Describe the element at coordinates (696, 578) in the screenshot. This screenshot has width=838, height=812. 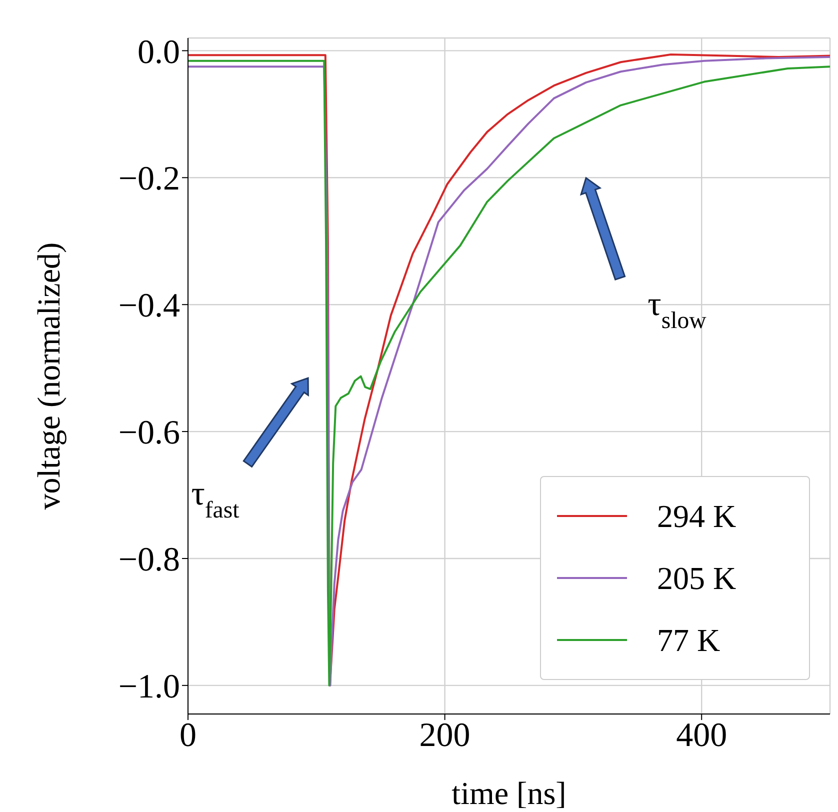
I see `legend-label: 205 K` at that location.